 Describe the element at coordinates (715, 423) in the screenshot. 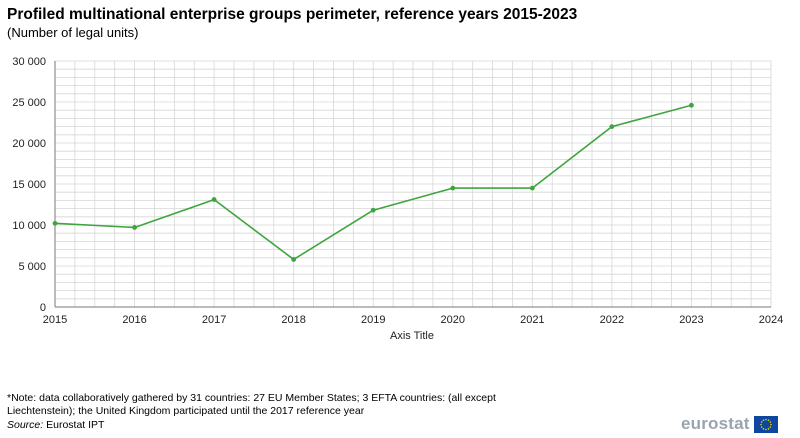

I see `eurostat-wordmark: eurostat` at that location.